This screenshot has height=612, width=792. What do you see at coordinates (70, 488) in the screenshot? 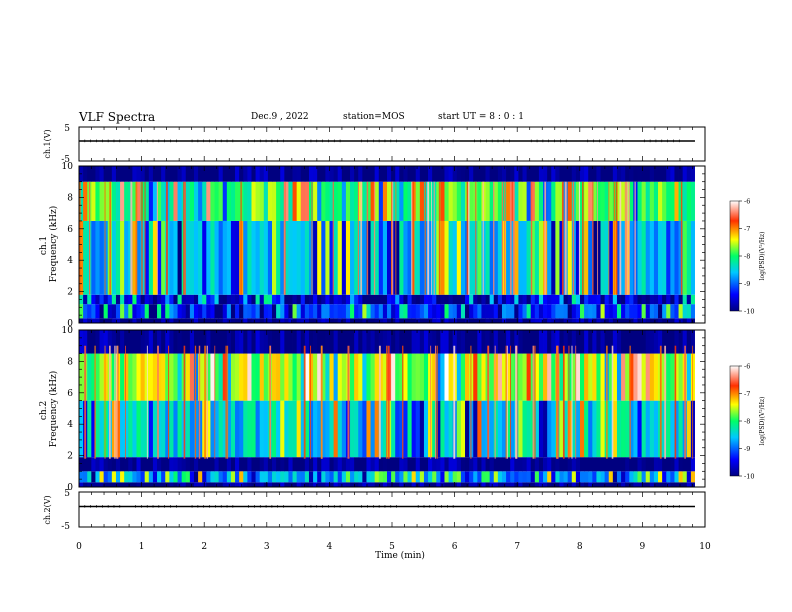
I see `freq-tick-label: 0` at bounding box center [70, 488].